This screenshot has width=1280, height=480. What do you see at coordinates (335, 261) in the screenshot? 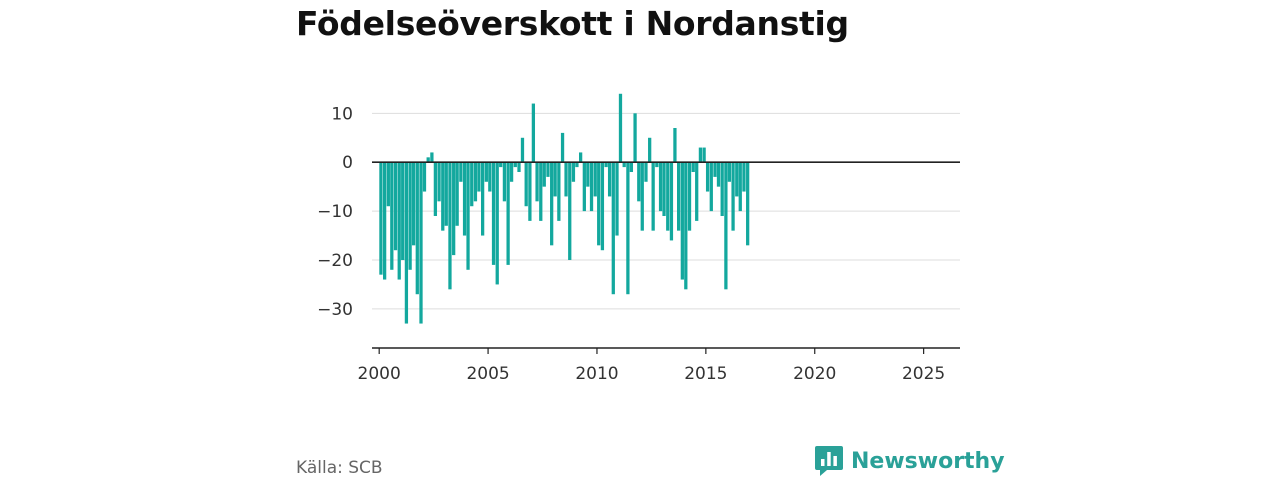
I see `y-tick-label: −20` at bounding box center [335, 261].